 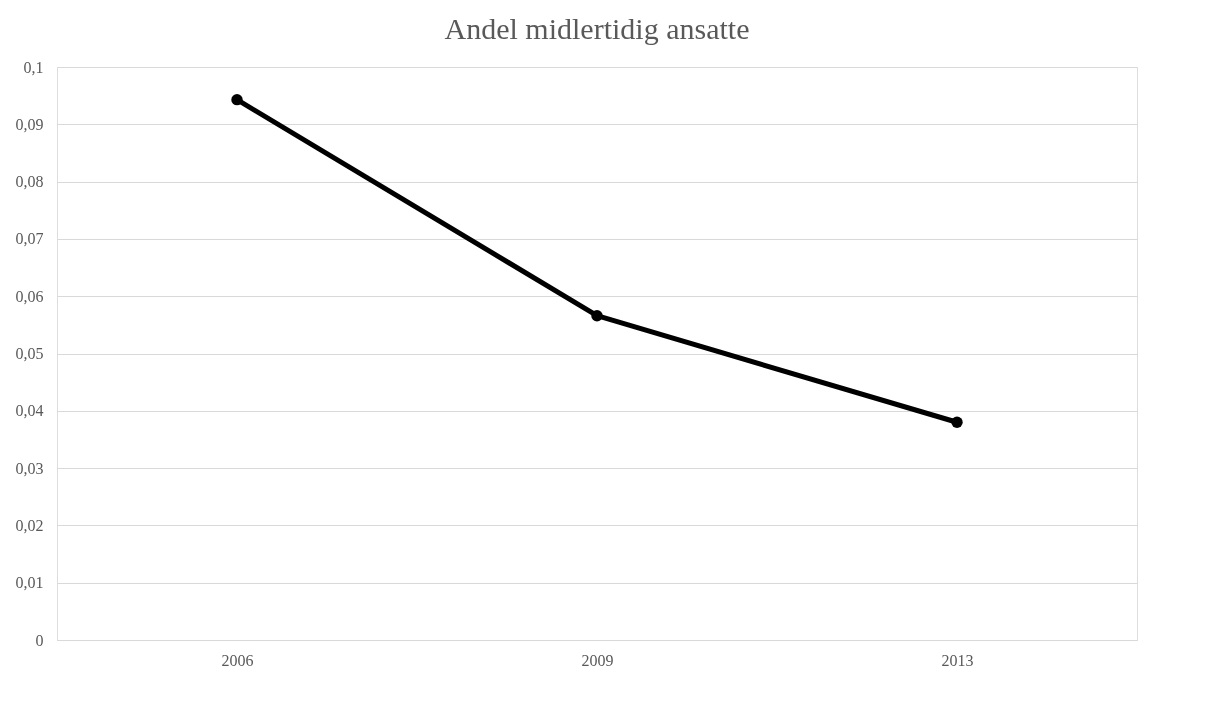 What do you see at coordinates (33, 67) in the screenshot?
I see `y-tick-label: 0,1` at bounding box center [33, 67].